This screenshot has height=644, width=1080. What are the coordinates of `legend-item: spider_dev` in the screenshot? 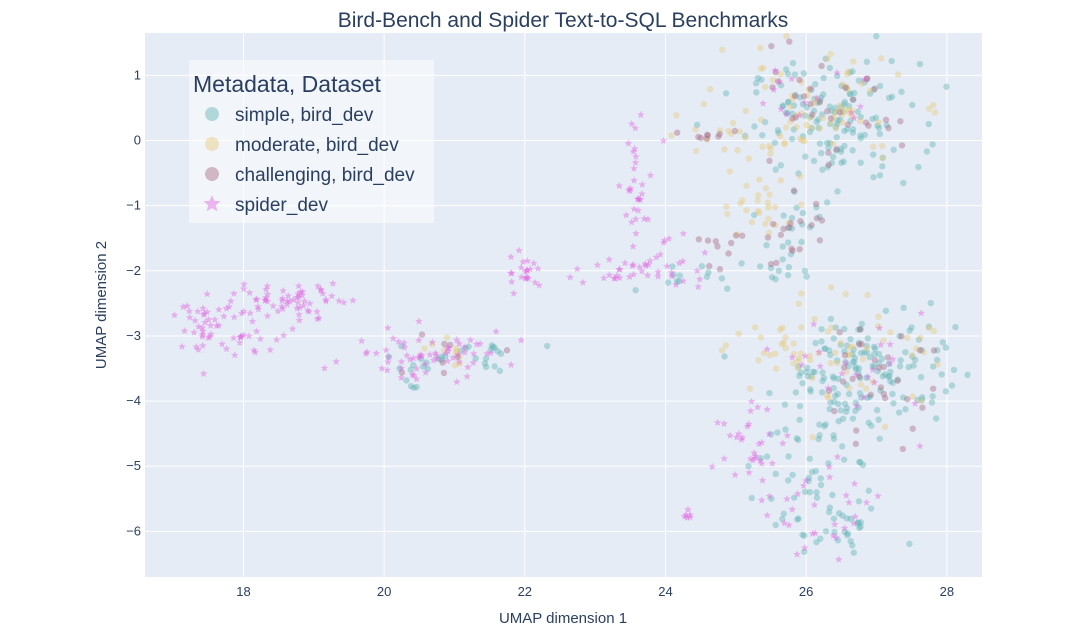 It's located at (265, 205).